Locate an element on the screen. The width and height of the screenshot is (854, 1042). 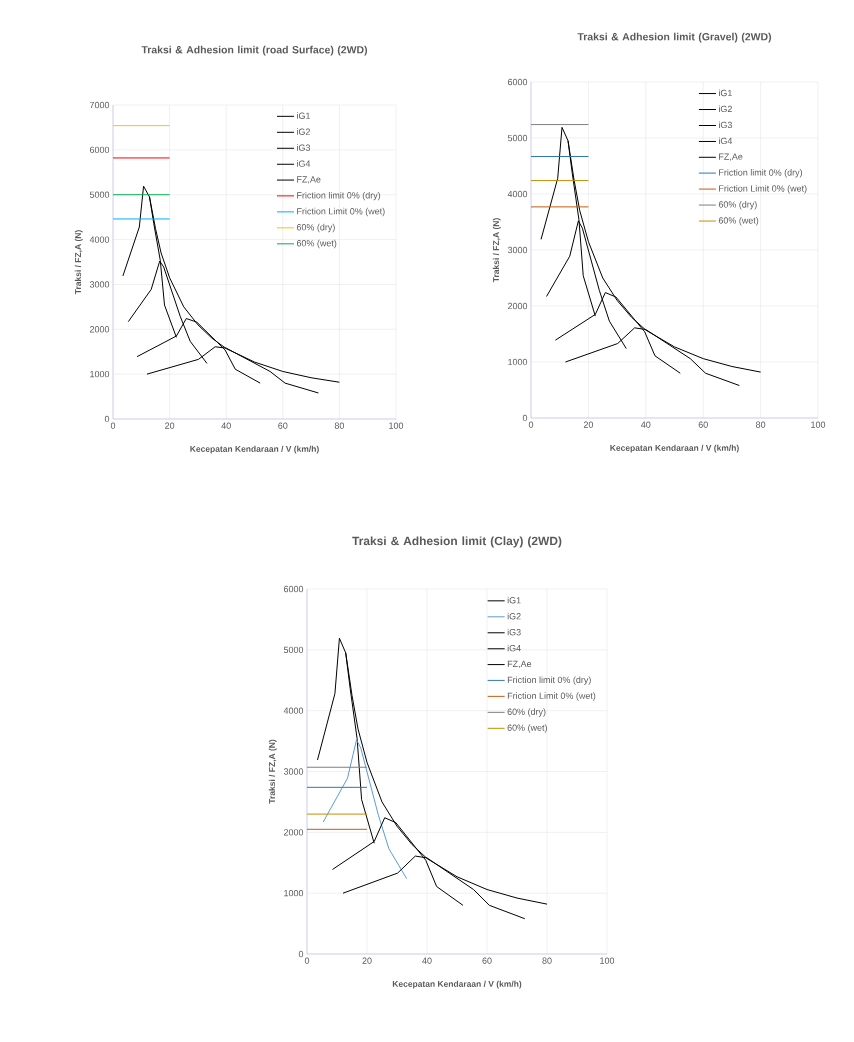
y-tick-label: 7000 is located at coordinates (99, 105).